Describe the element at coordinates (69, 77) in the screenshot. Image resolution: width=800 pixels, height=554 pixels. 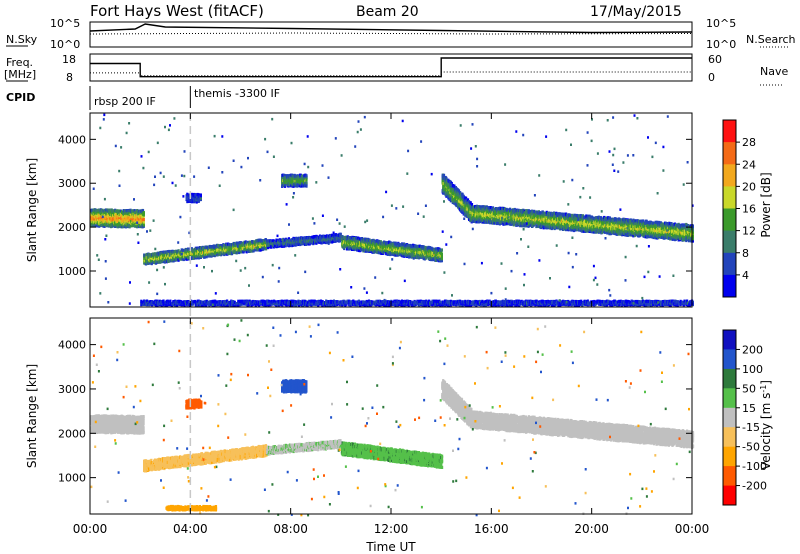
I see `freq-tick-bottom: 8` at that location.